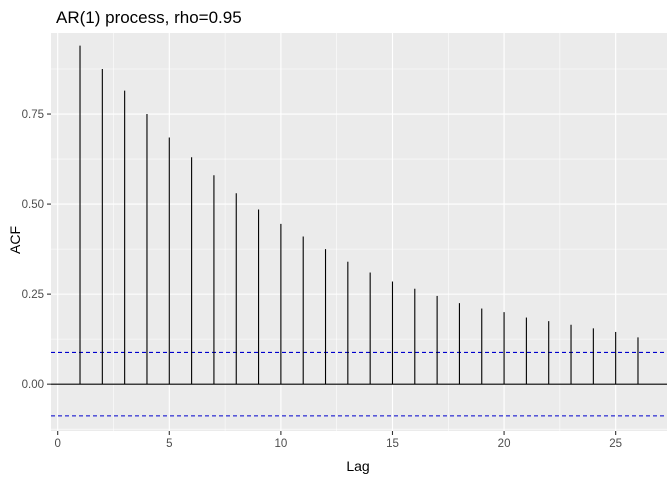 Image resolution: width=672 pixels, height=480 pixels. I want to click on y-tick-label: 0.25, so click(33, 295).